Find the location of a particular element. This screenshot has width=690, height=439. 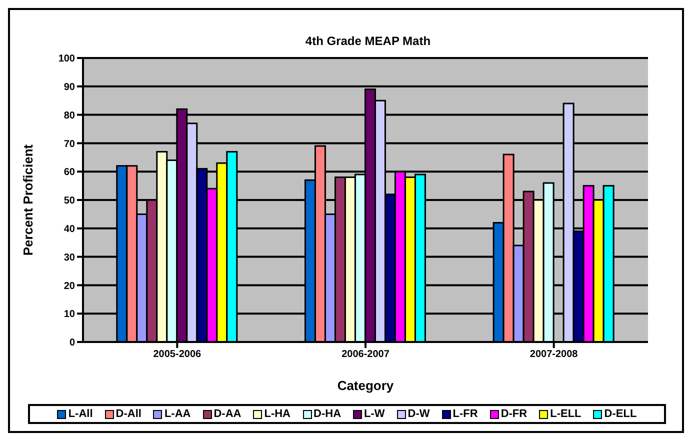

x-tick-label: 2006-2007 is located at coordinates (366, 354).